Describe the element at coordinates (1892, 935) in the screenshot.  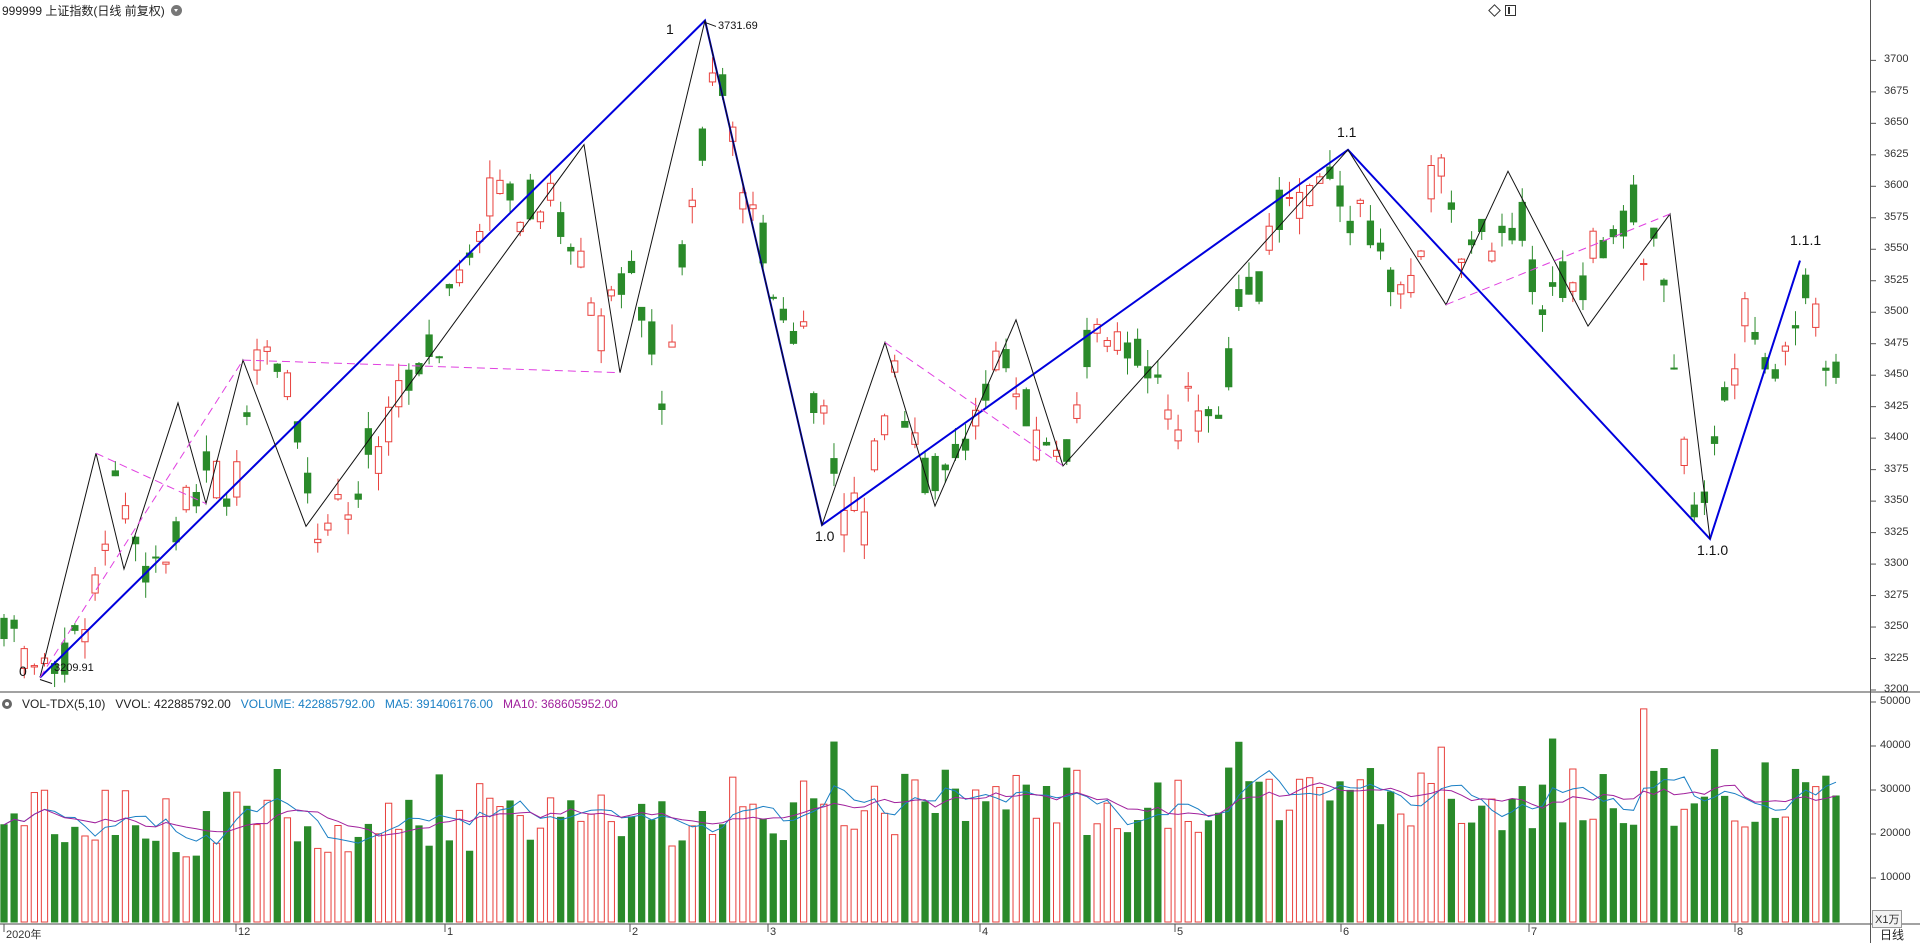
I see `period-label: 日线` at that location.